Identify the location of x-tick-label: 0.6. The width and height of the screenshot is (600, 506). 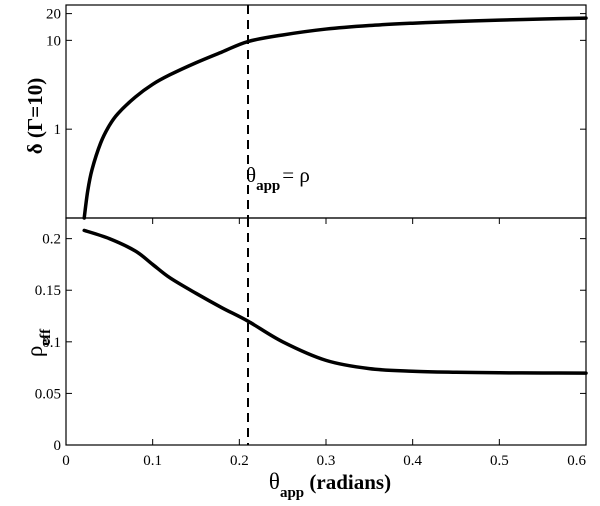
(576, 461).